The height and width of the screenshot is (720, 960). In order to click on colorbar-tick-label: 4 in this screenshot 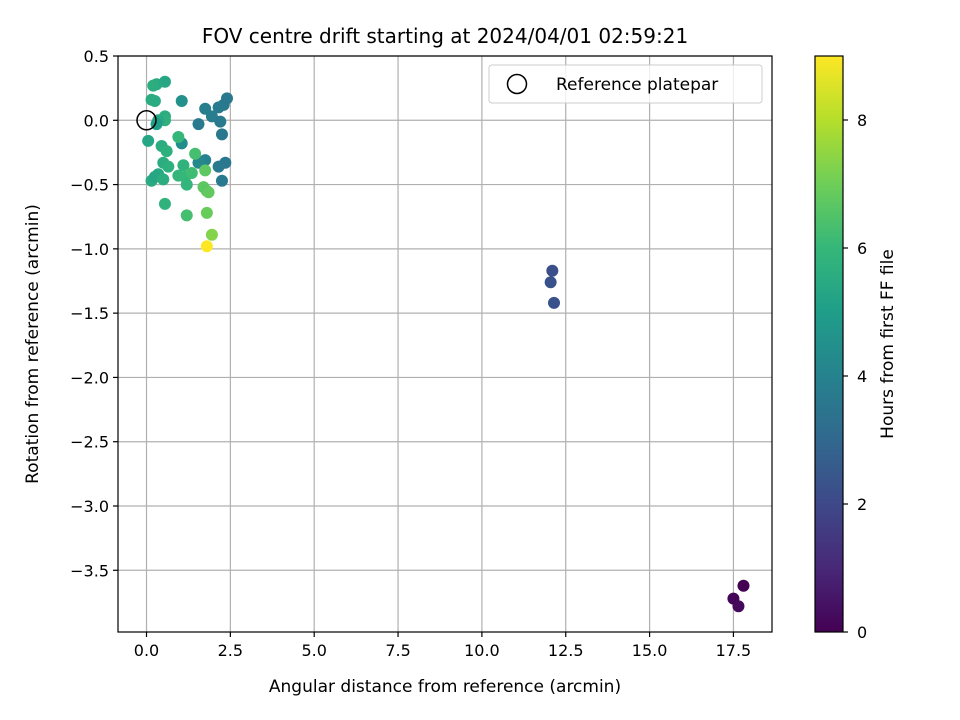, I will do `click(862, 376)`.